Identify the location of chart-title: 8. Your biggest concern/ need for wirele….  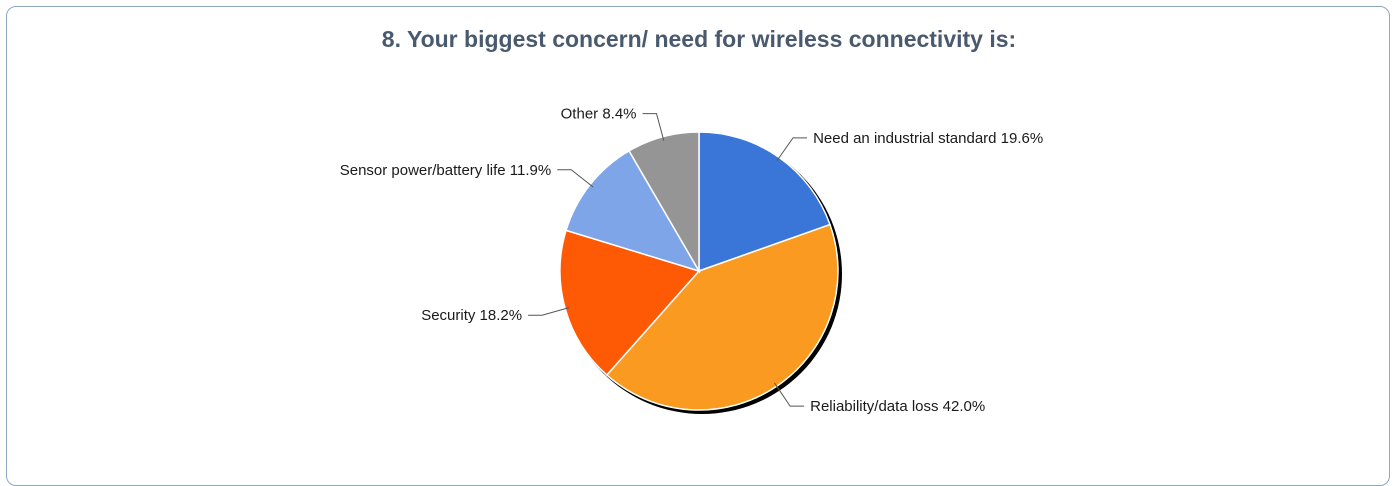
(699, 39).